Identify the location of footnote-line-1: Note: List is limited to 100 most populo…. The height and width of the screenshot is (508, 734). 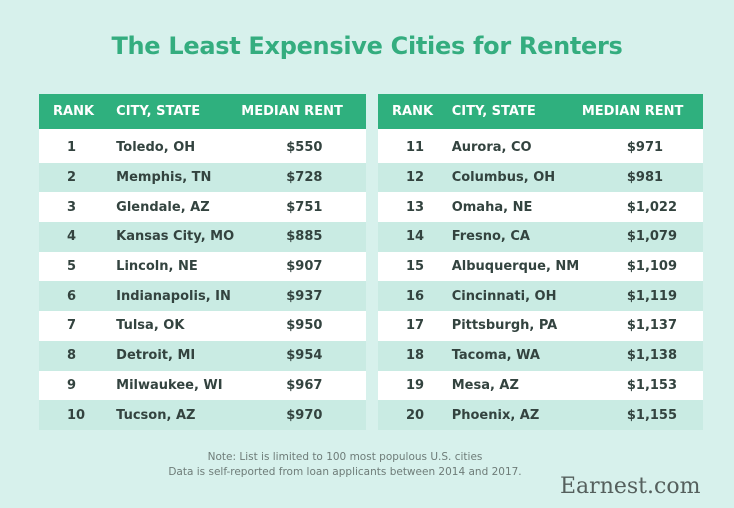
(345, 457).